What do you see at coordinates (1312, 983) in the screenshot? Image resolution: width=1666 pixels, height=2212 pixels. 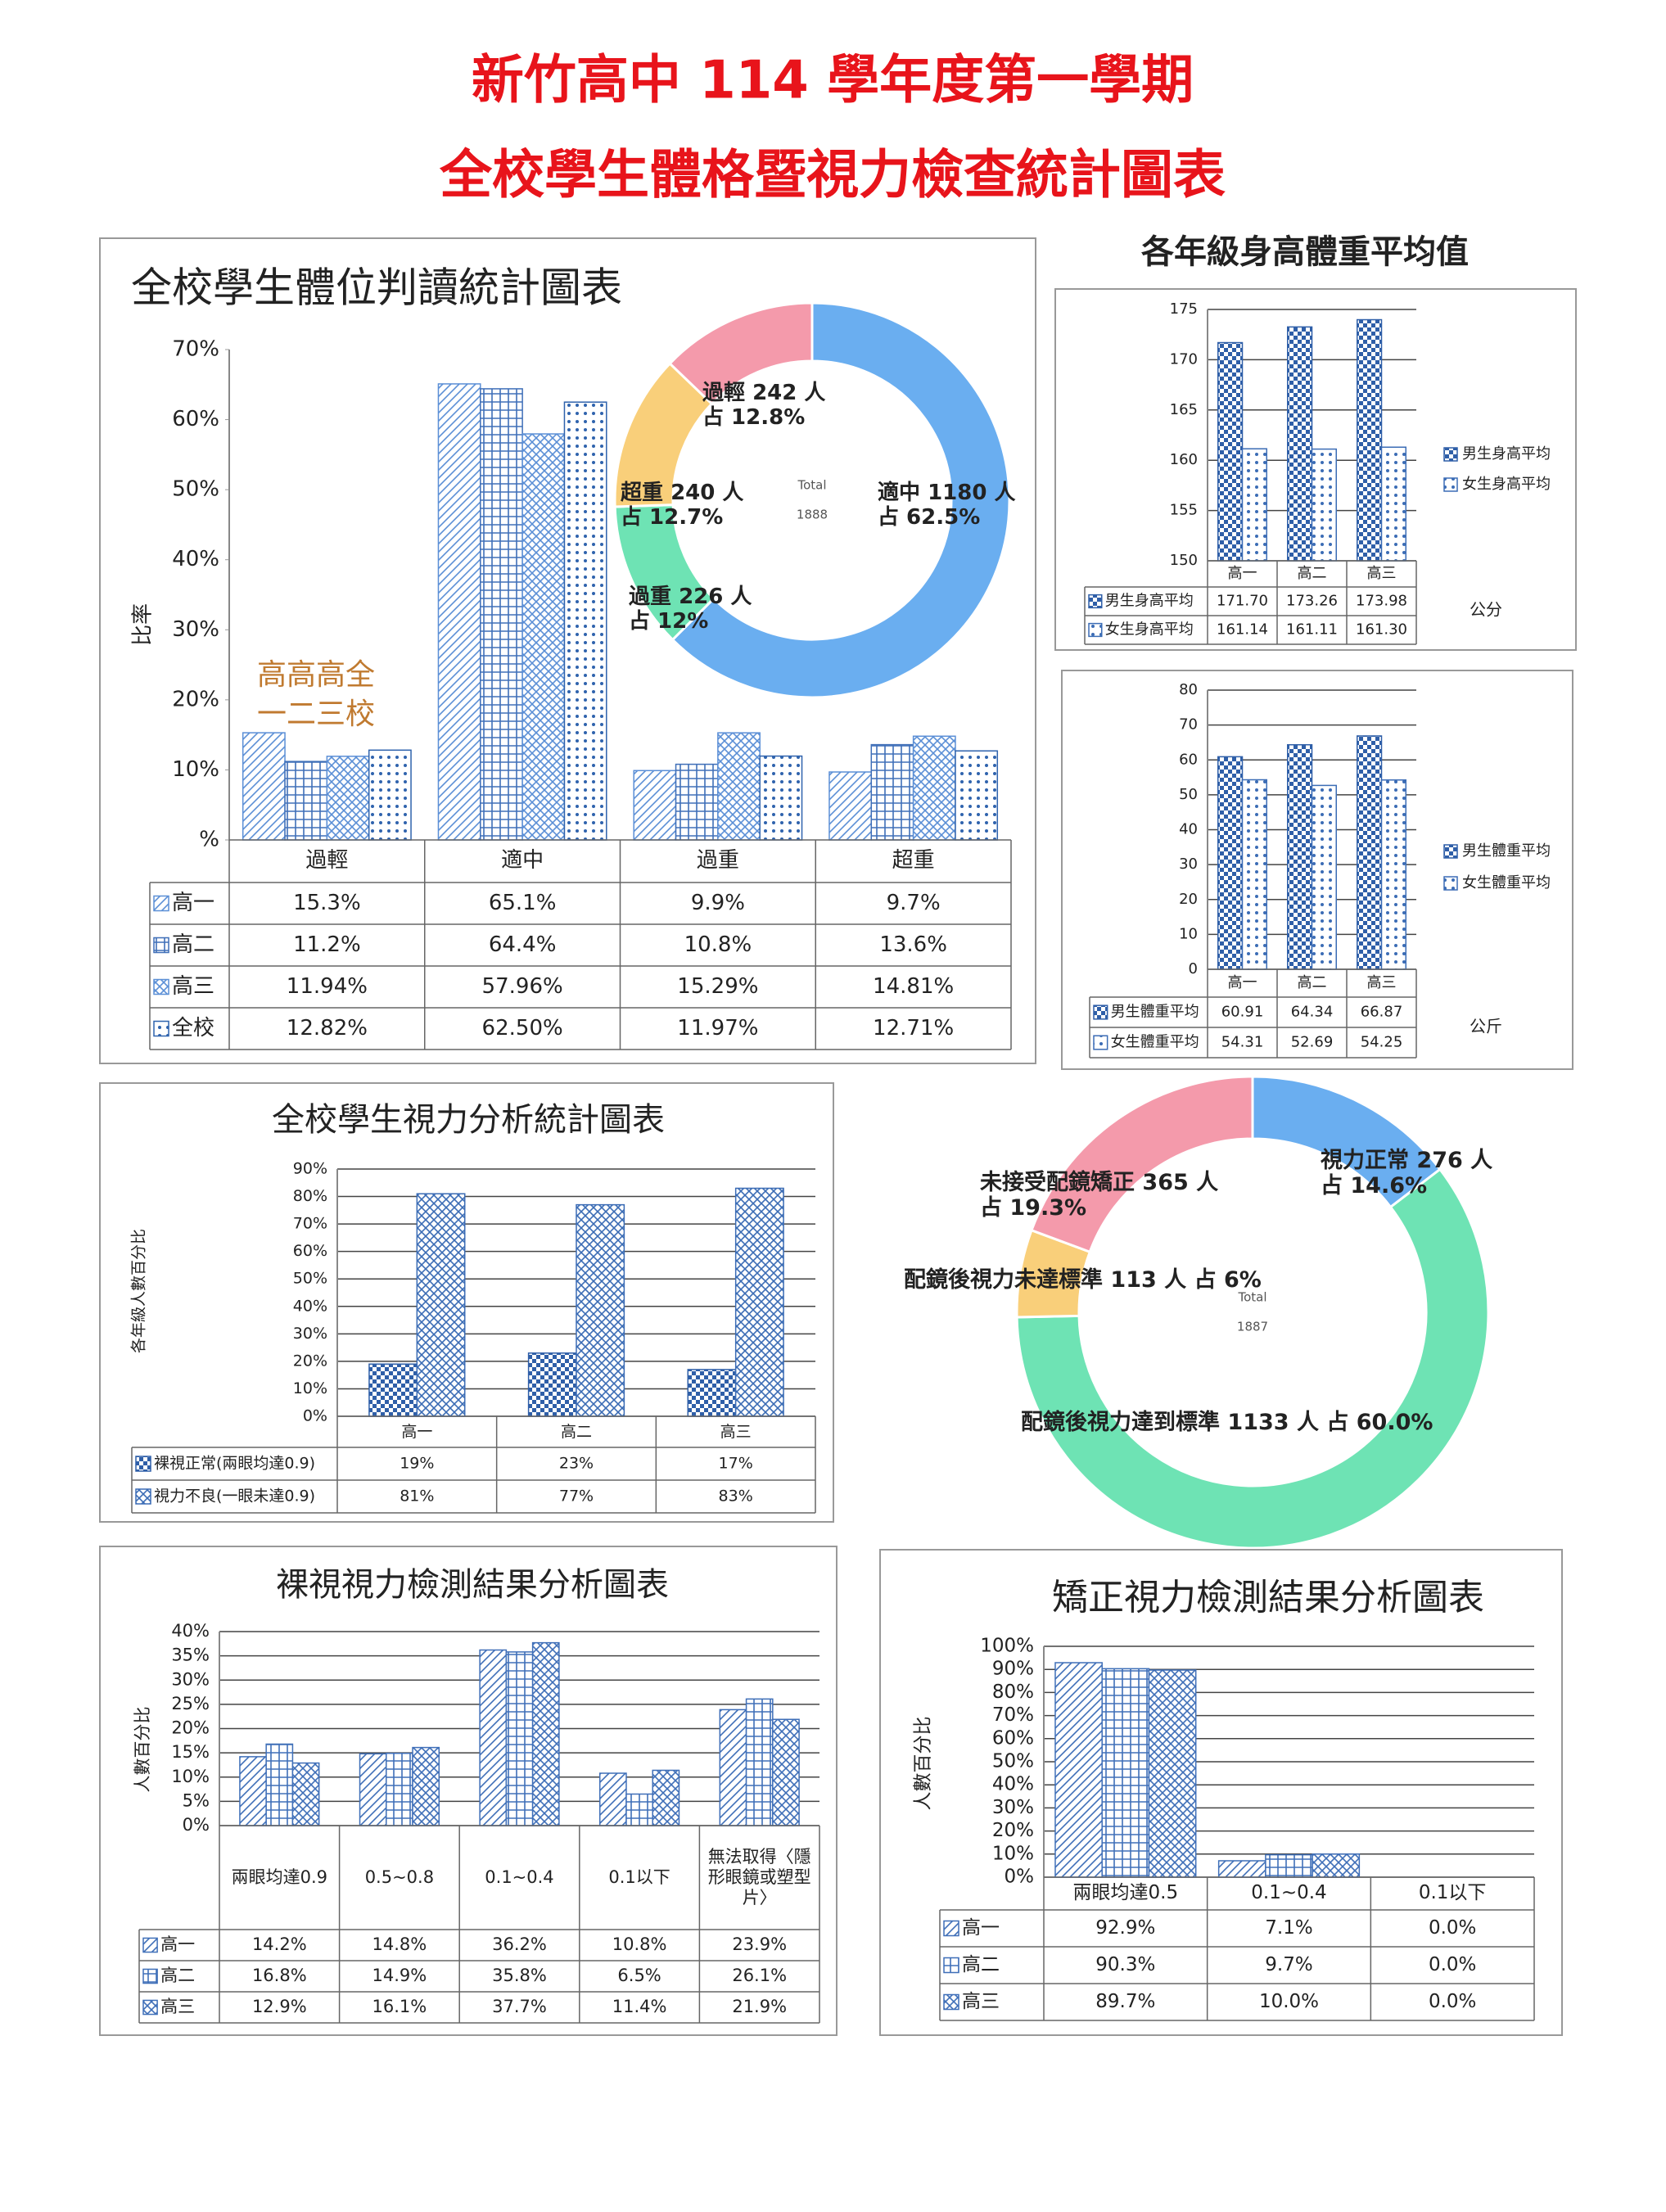 I see `x-tick-label: 高二` at bounding box center [1312, 983].